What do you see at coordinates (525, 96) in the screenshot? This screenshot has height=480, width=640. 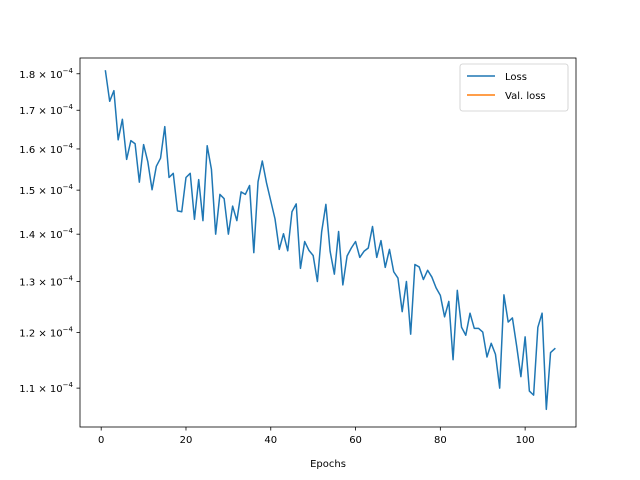 I see `legend-label: Val. loss` at bounding box center [525, 96].